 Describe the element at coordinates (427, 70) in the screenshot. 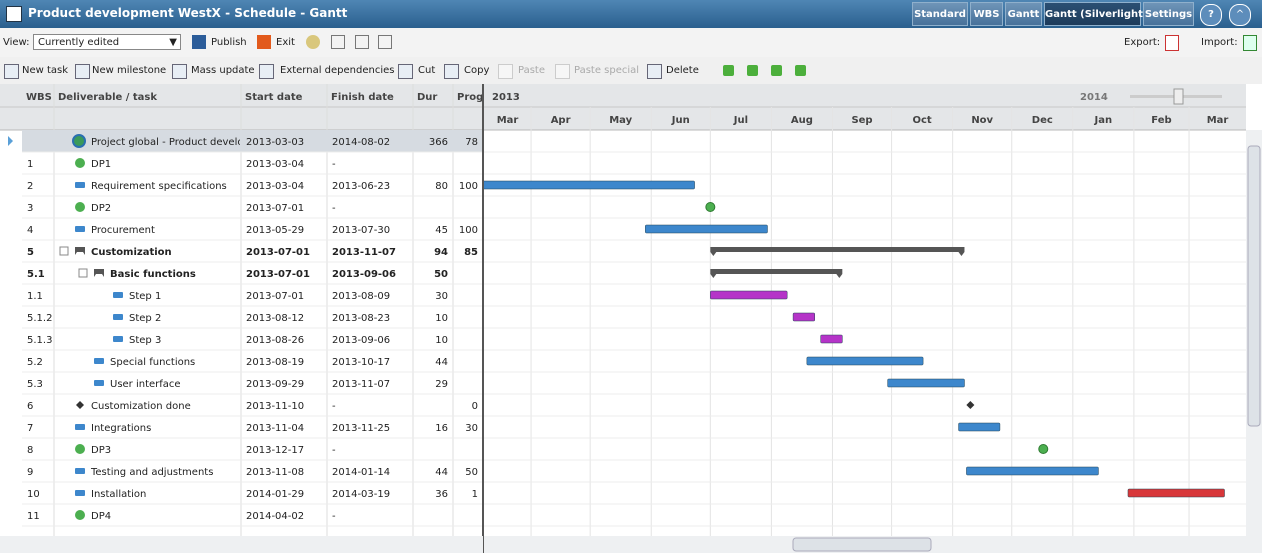

I see `action-button: Cut` at that location.